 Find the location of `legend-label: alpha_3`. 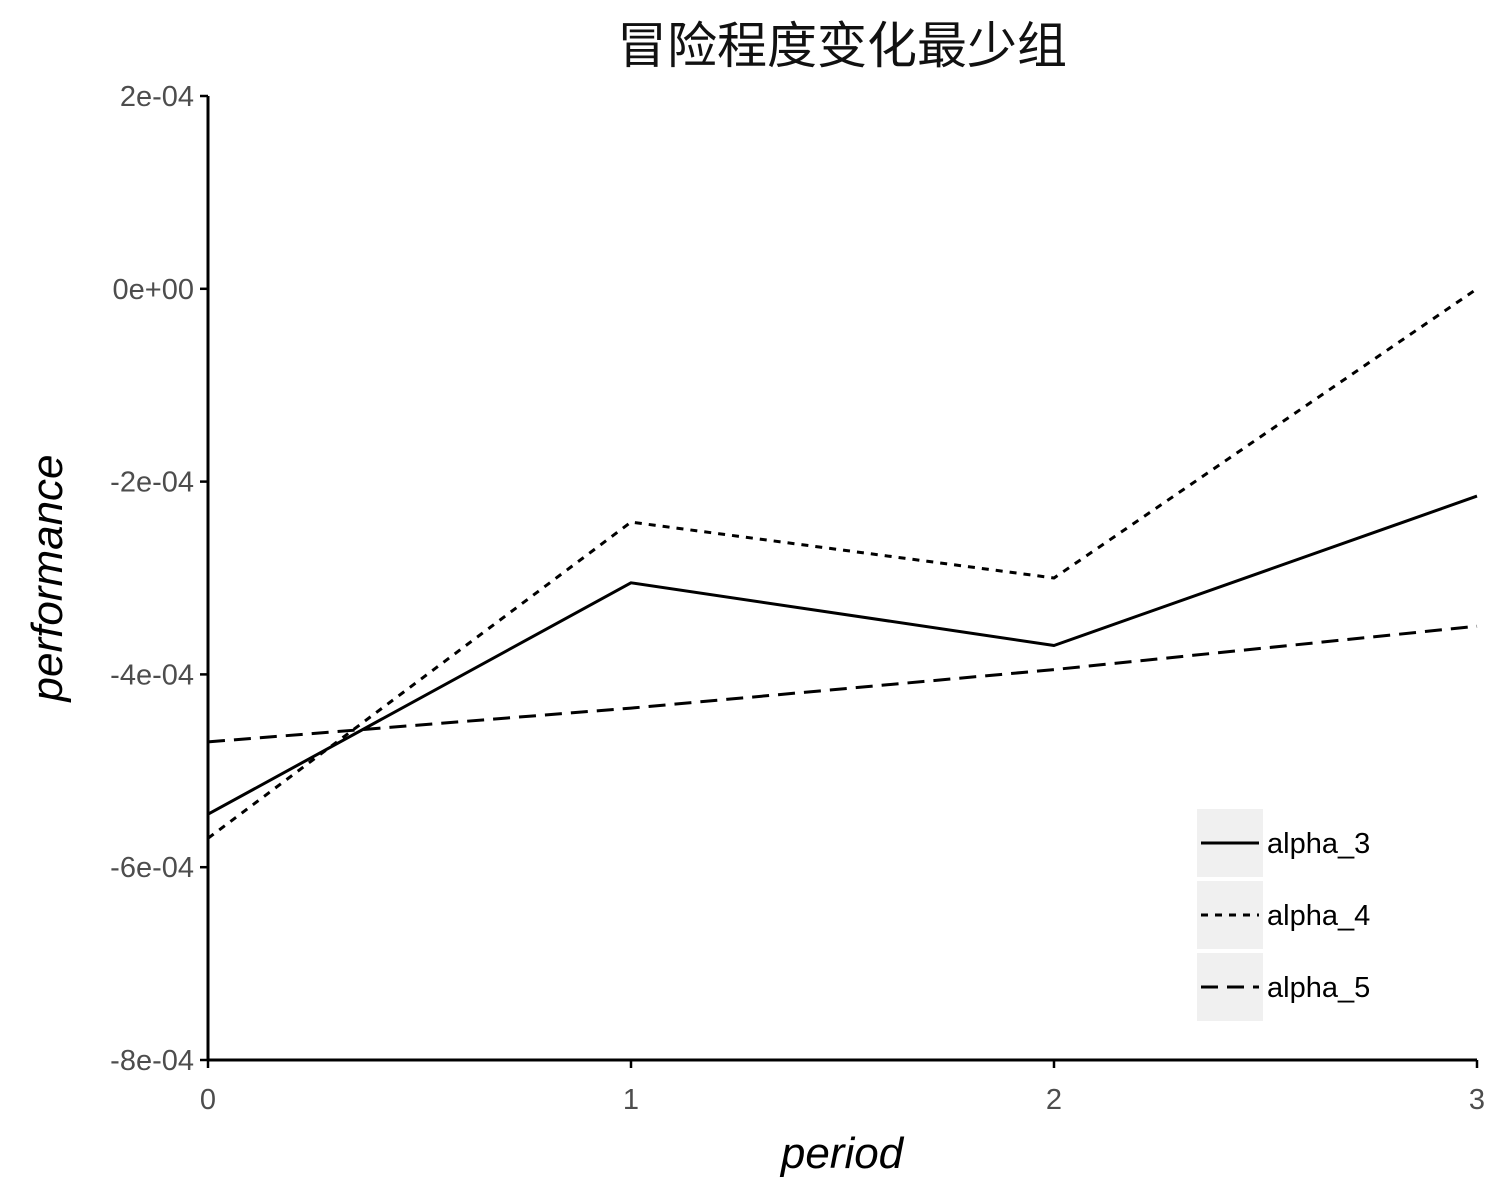

legend-label: alpha_3 is located at coordinates (1318, 844).